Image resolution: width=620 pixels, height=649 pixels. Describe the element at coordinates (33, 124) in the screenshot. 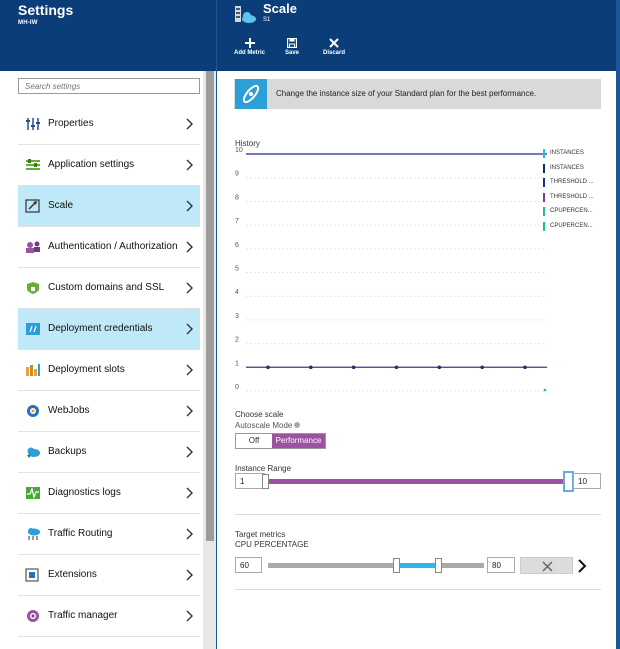

I see `properties-icon` at that location.